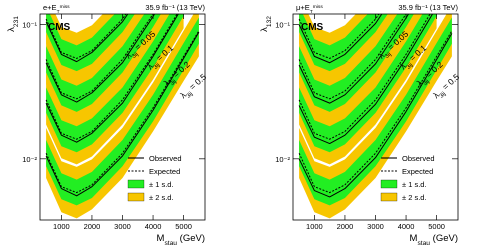 Image resolution: width=504 pixels, height=246 pixels. I want to click on channel-label: μ+ETmiss, so click(309, 9).